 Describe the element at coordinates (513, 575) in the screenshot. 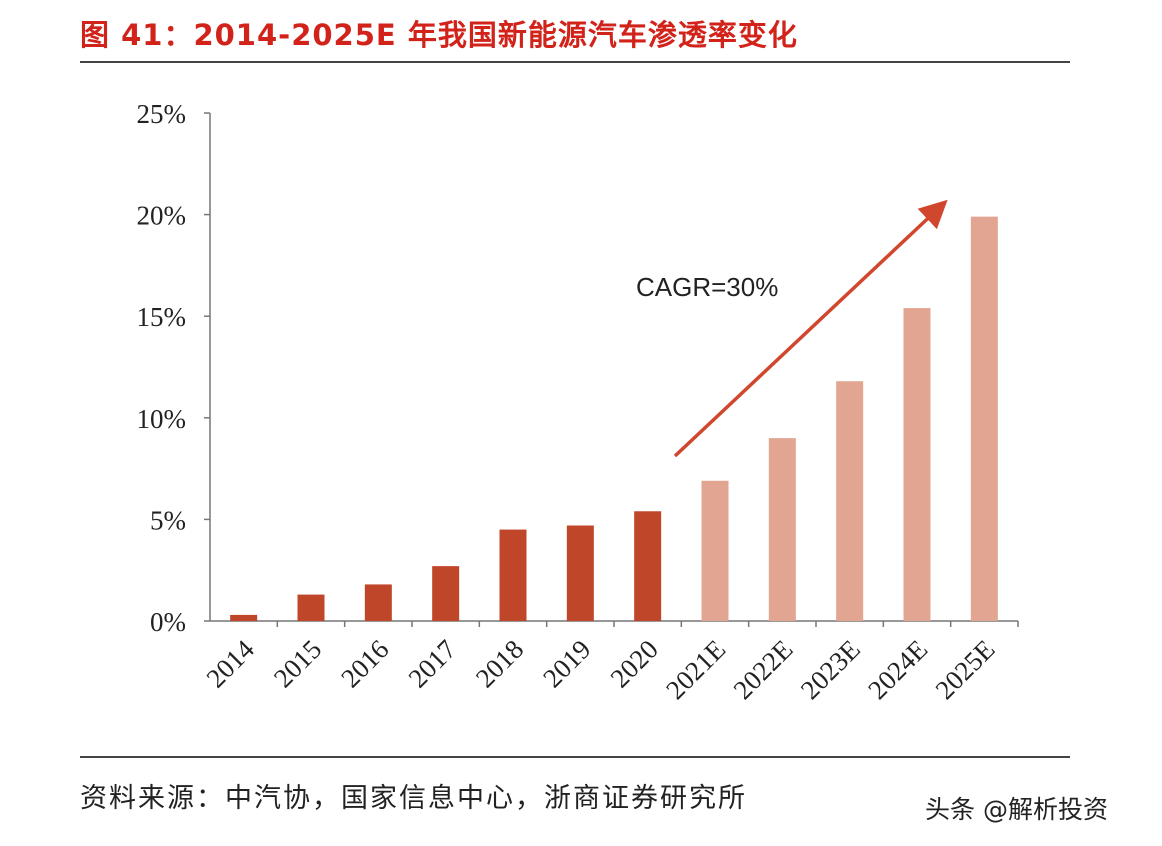

I see `bar-2018` at that location.